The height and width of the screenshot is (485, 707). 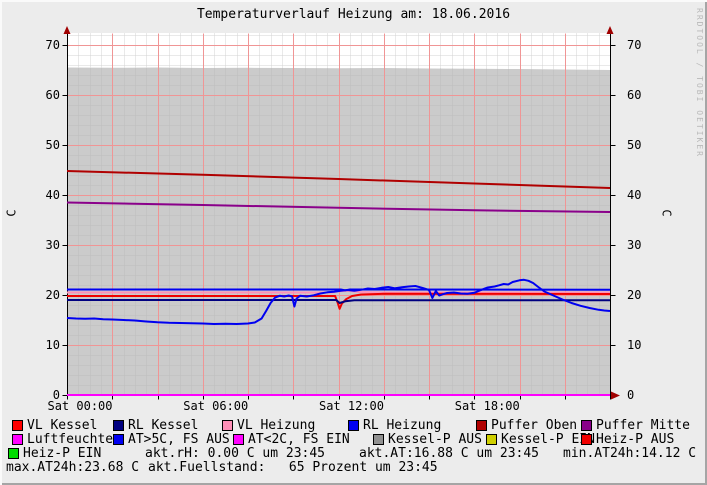 I want to click on legend-item: Luftfeuchte, so click(x=63, y=439).